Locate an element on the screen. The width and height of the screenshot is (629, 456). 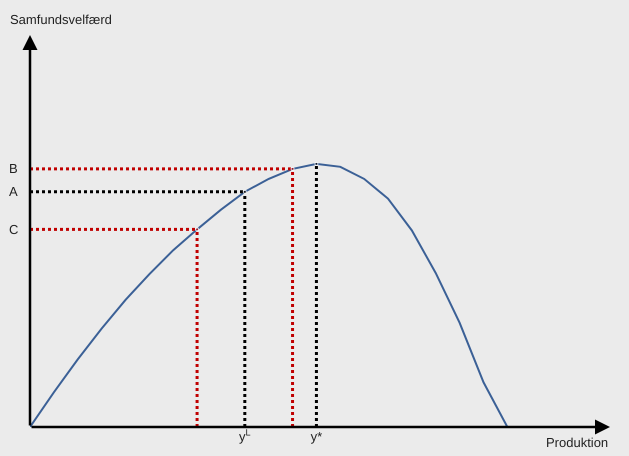
x-axis-title: Produktion is located at coordinates (577, 442).